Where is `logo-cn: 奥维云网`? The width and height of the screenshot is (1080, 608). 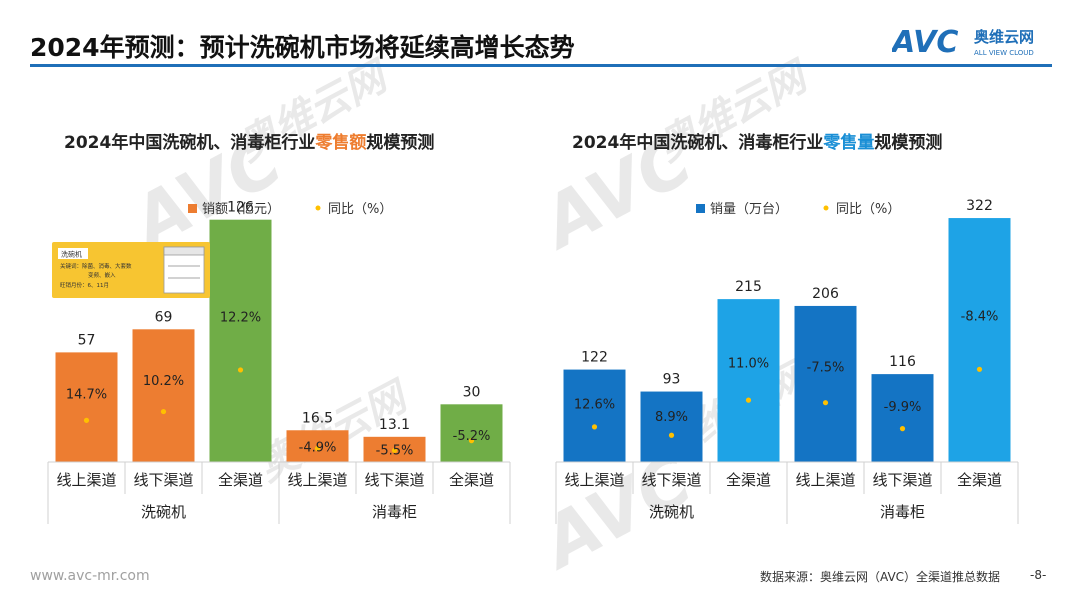 logo-cn: 奥维云网 is located at coordinates (1004, 37).